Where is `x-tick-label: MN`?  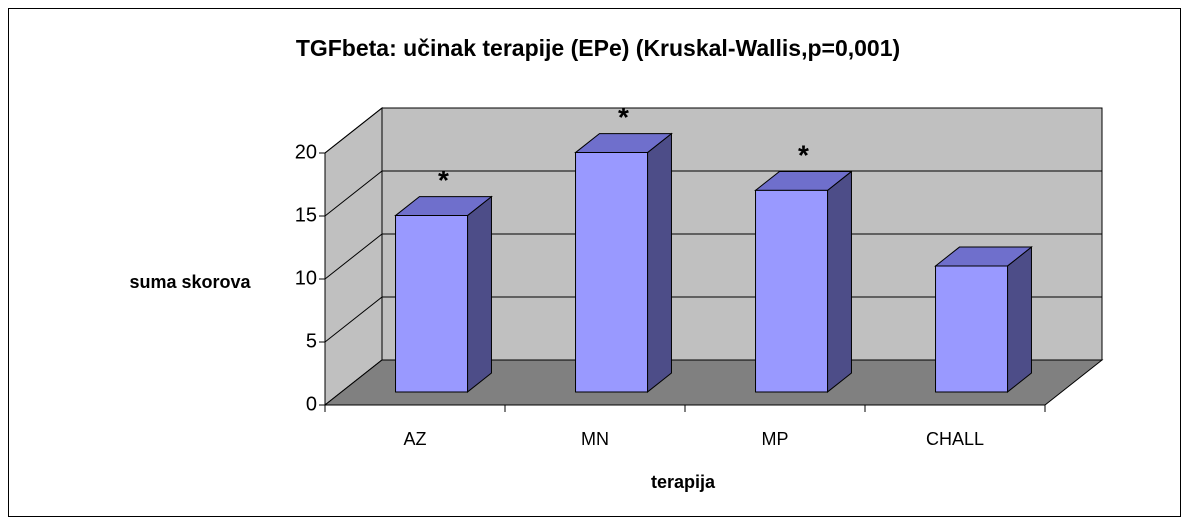 x-tick-label: MN is located at coordinates (595, 439).